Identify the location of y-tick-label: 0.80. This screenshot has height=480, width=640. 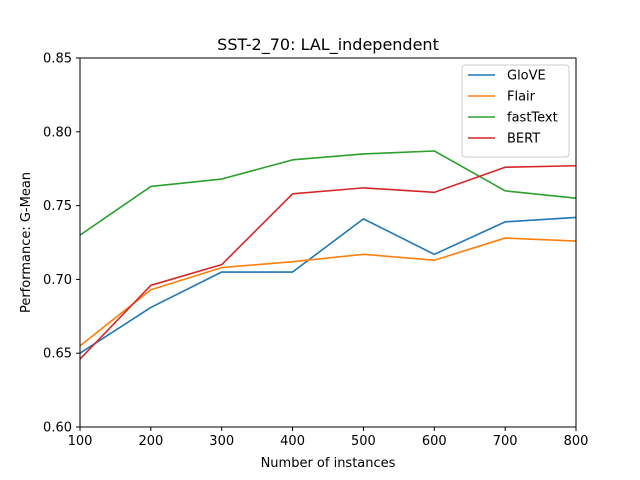
(57, 132).